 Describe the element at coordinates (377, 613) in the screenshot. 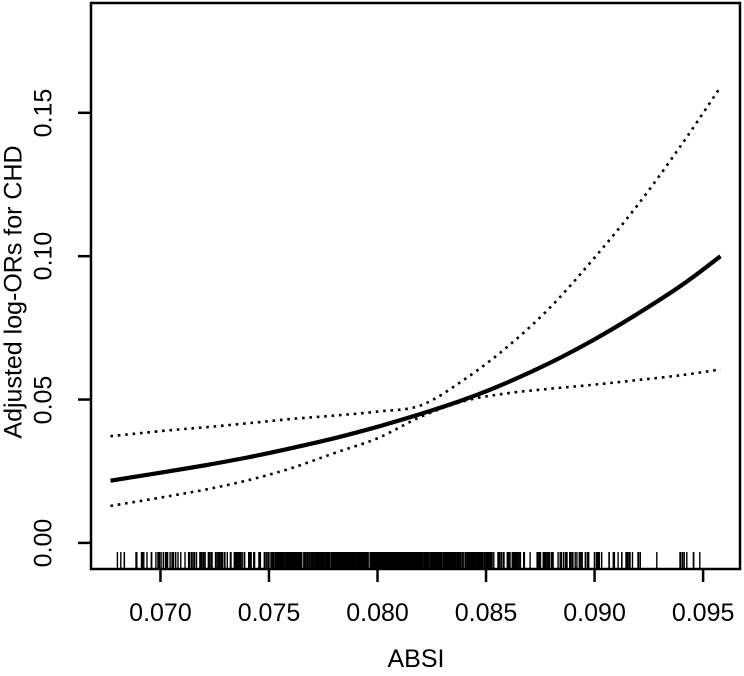

I see `x-tick-label: 0.080` at that location.